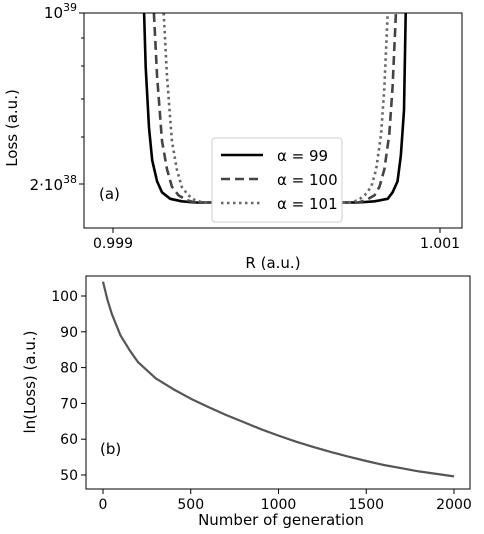  What do you see at coordinates (69, 369) in the screenshot?
I see `panel-b-y-tick-label-3: 80` at bounding box center [69, 369].